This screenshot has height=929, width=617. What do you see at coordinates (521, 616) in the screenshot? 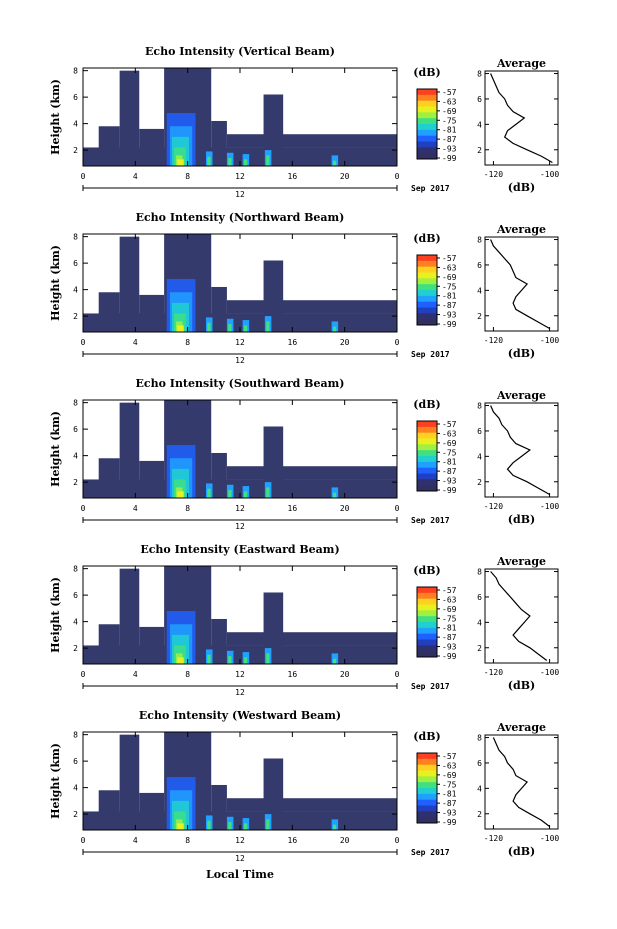
I see `profile-frame` at bounding box center [521, 616].